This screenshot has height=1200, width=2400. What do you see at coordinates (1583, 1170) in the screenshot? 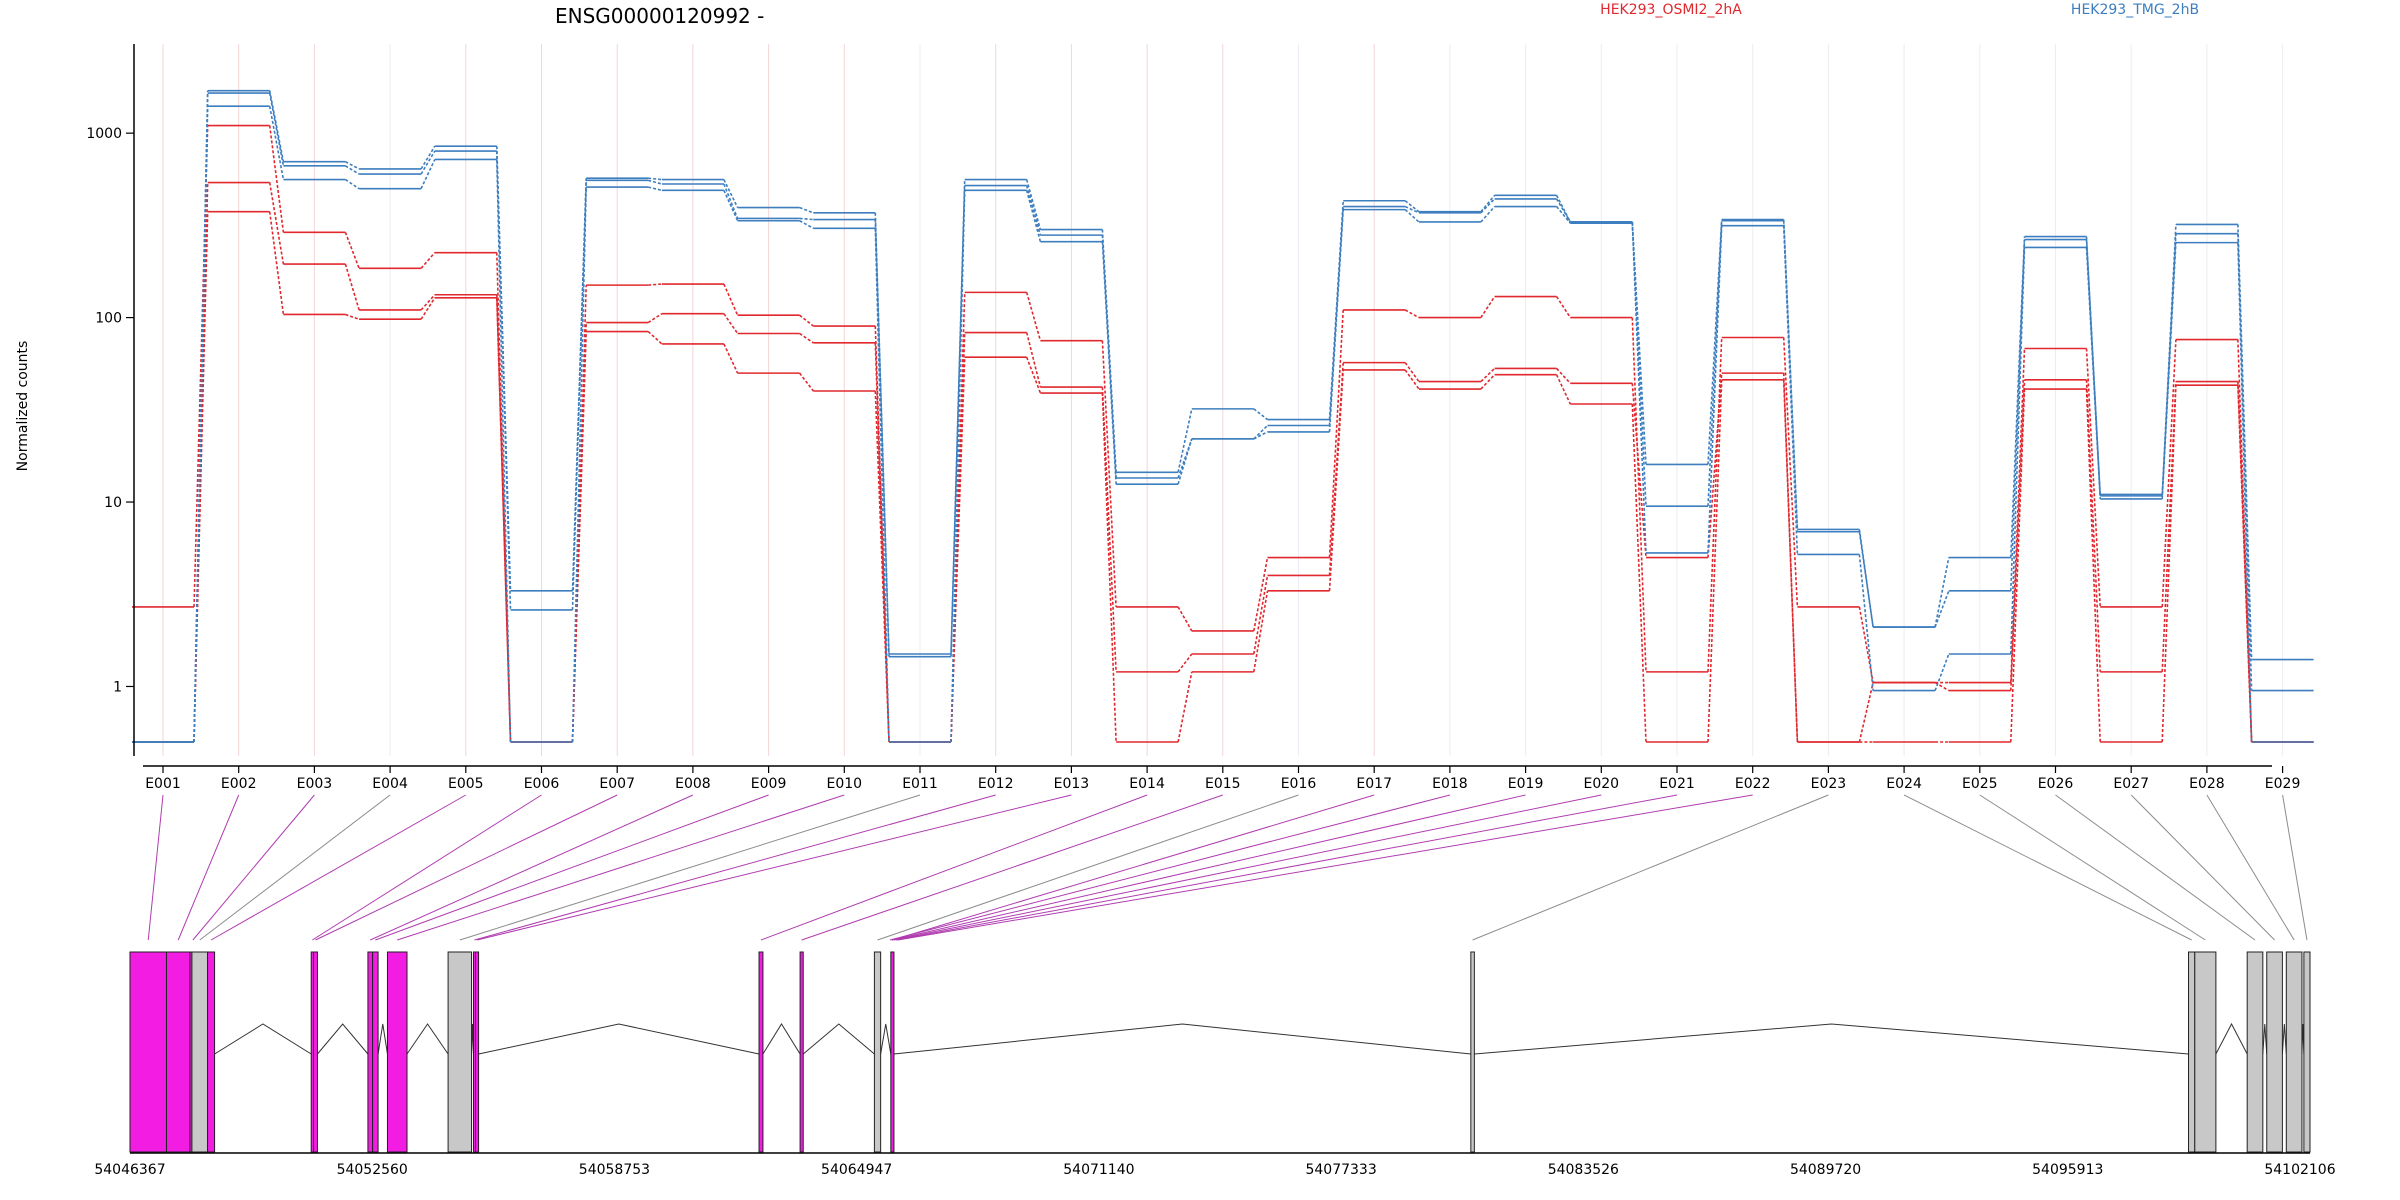
I see `genomic-tick-label: 54083526` at bounding box center [1583, 1170].